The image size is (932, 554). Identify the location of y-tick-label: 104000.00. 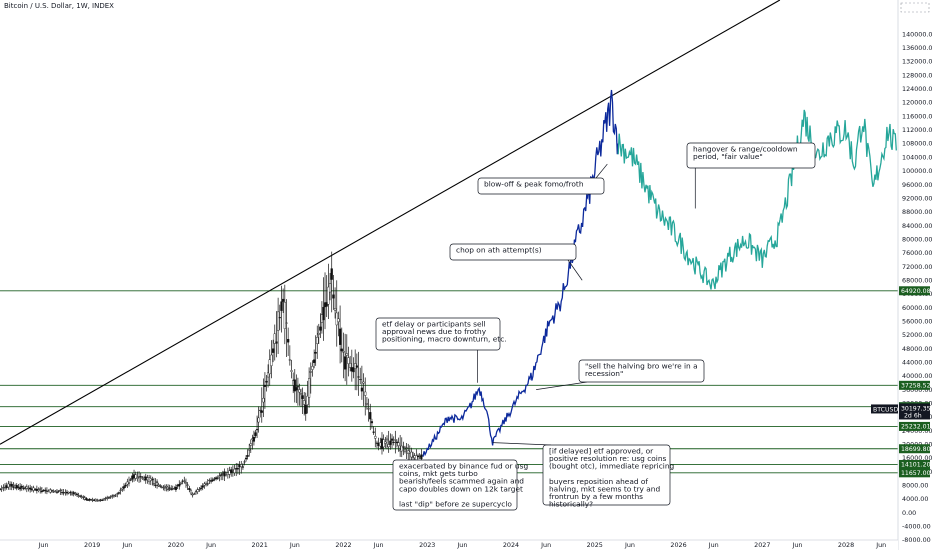
(917, 157).